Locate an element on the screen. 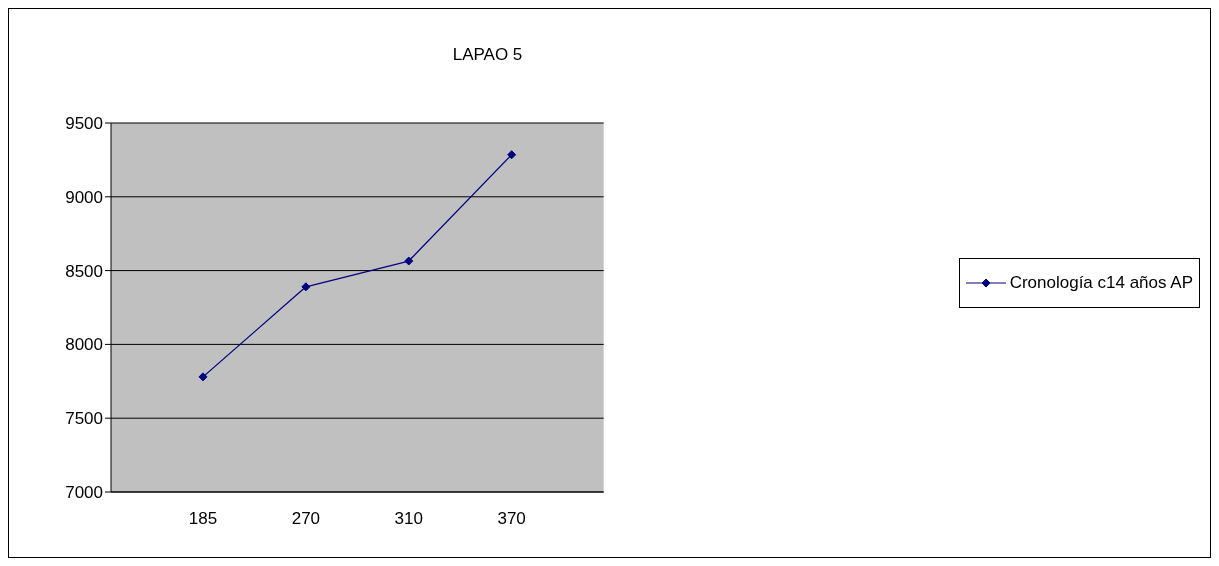 The image size is (1219, 566). y-tick-label: 9500 is located at coordinates (84, 124).